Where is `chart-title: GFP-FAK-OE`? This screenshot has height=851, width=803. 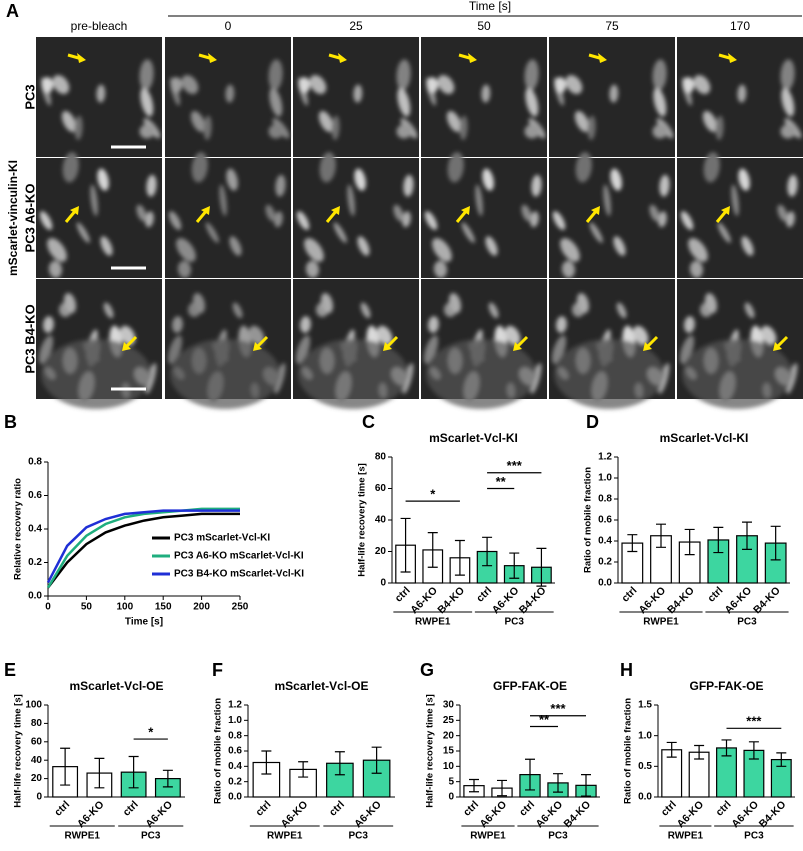 chart-title: GFP-FAK-OE is located at coordinates (530, 686).